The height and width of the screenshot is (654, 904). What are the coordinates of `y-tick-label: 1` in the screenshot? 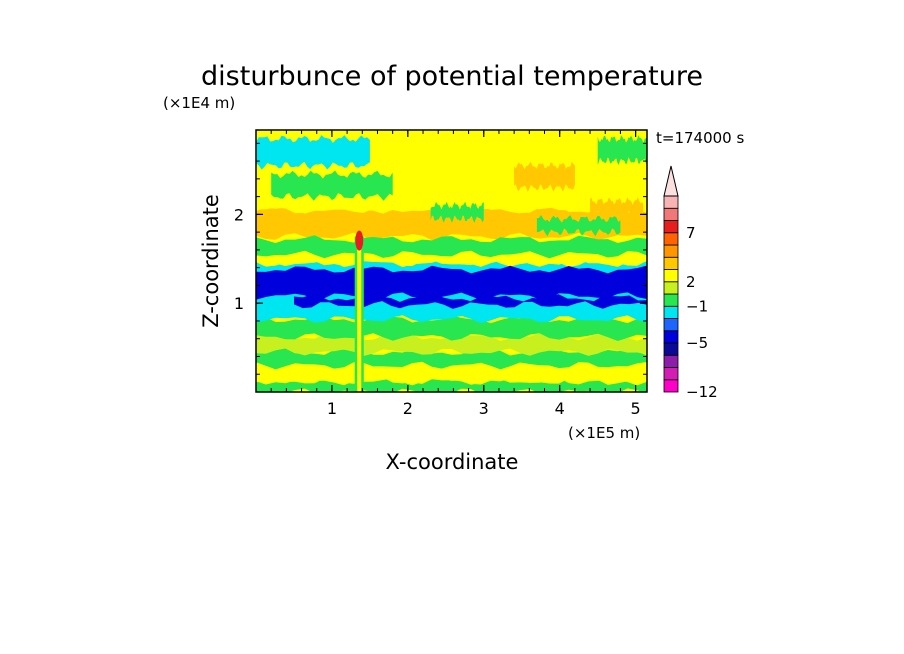 It's located at (239, 303).